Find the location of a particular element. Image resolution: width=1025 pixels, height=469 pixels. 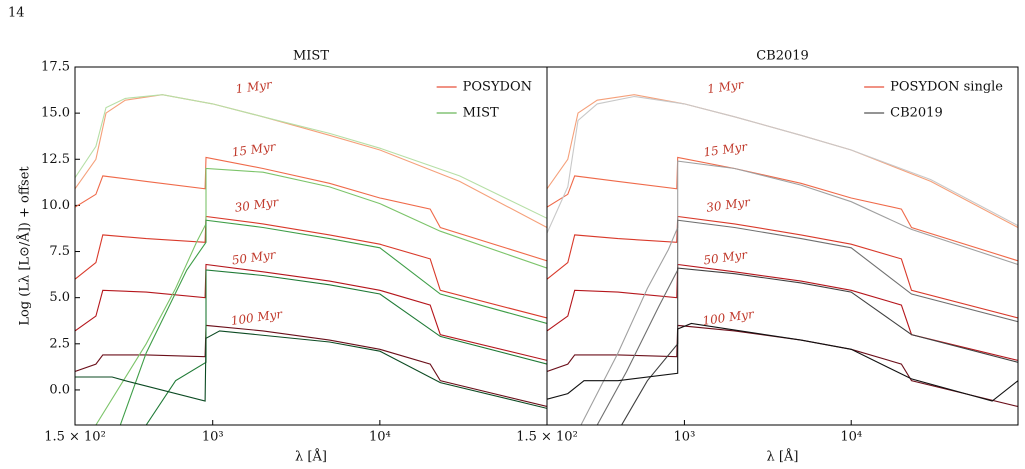

legend-label: POSYDON single is located at coordinates (946, 87).